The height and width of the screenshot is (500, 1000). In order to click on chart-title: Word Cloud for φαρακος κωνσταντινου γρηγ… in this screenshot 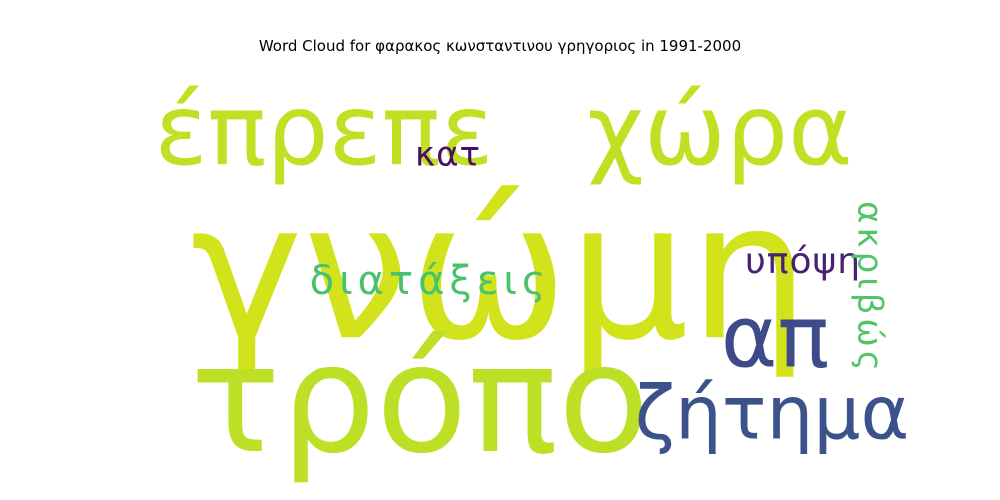, I will do `click(500, 46)`.